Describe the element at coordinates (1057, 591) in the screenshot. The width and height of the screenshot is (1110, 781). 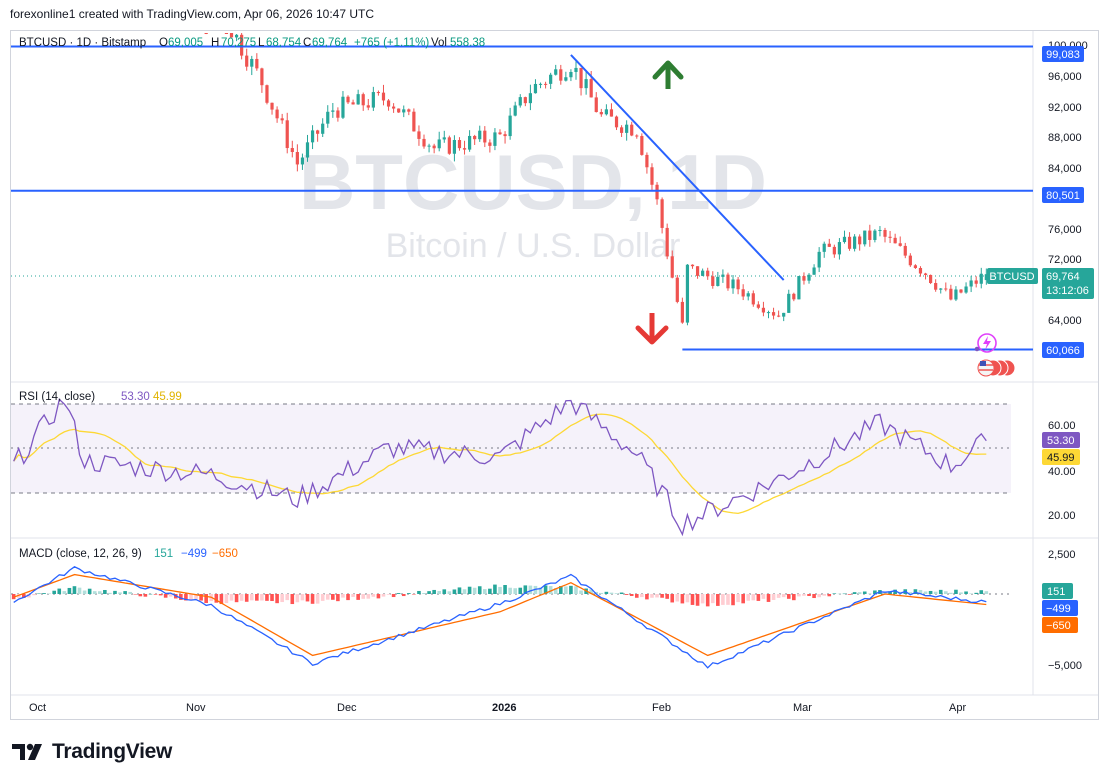
I see `badge-macd-hist: 151` at that location.